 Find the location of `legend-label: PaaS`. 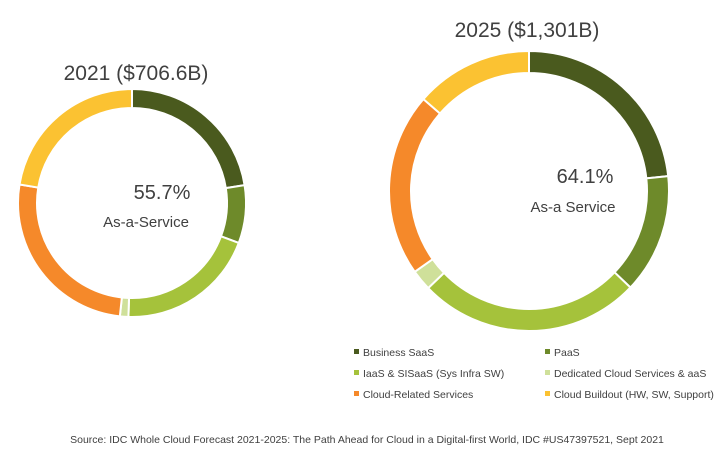

legend-label: PaaS is located at coordinates (567, 353).